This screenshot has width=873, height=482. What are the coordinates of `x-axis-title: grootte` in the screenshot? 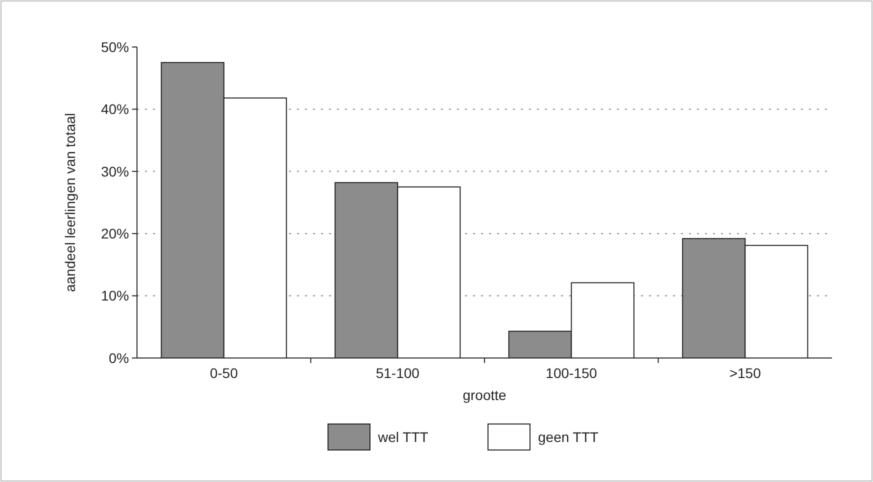 It's located at (484, 395).